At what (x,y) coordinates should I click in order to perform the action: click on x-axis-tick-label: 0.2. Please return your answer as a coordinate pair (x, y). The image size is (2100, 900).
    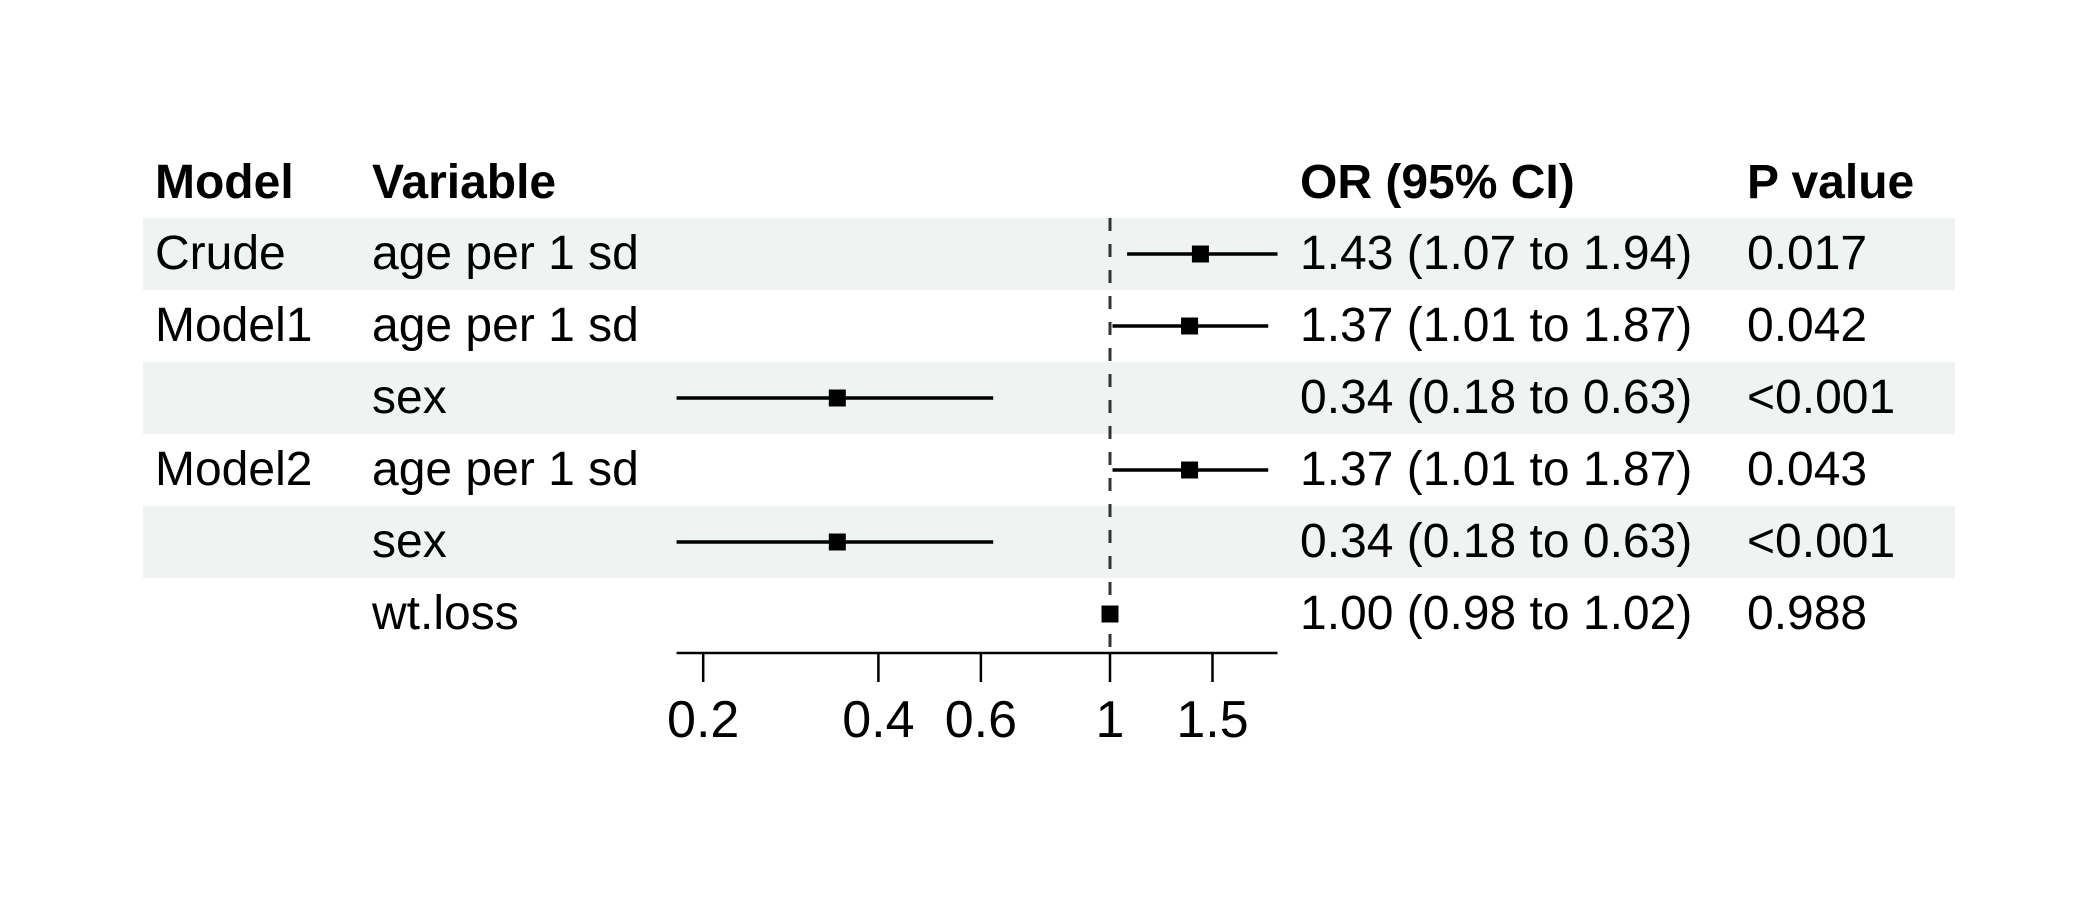
    Looking at the image, I should click on (703, 720).